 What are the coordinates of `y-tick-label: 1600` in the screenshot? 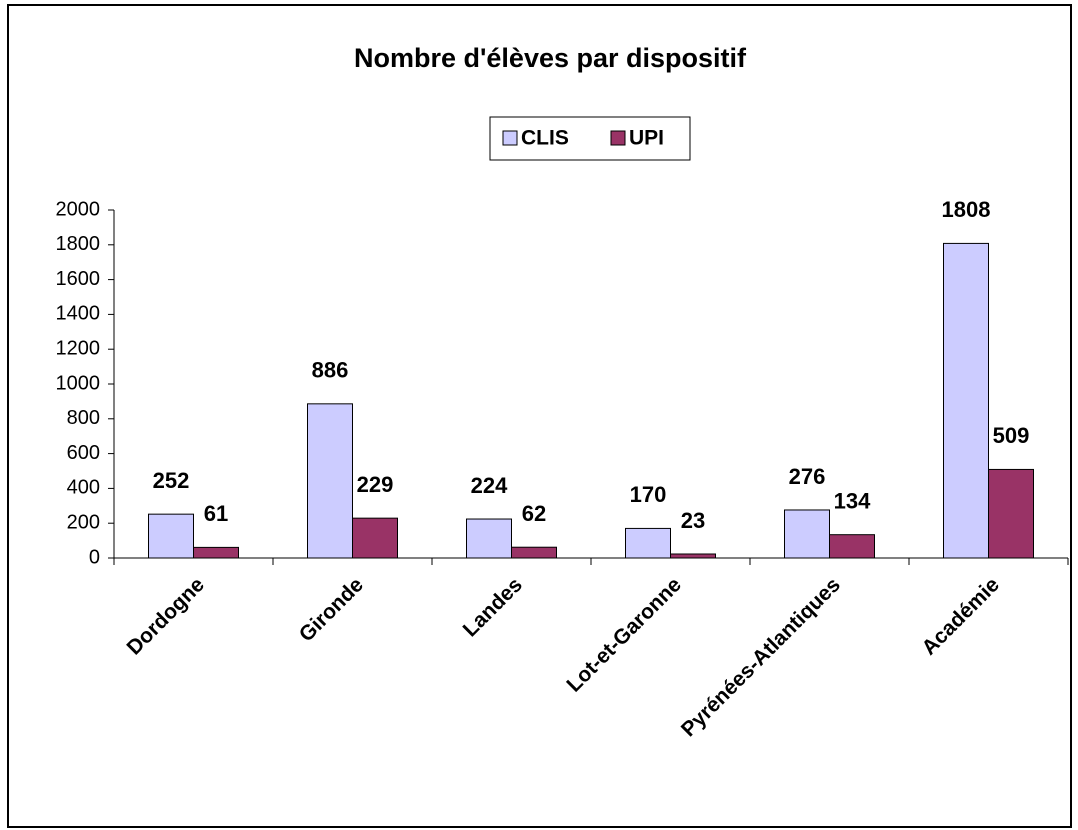 It's located at (78, 279).